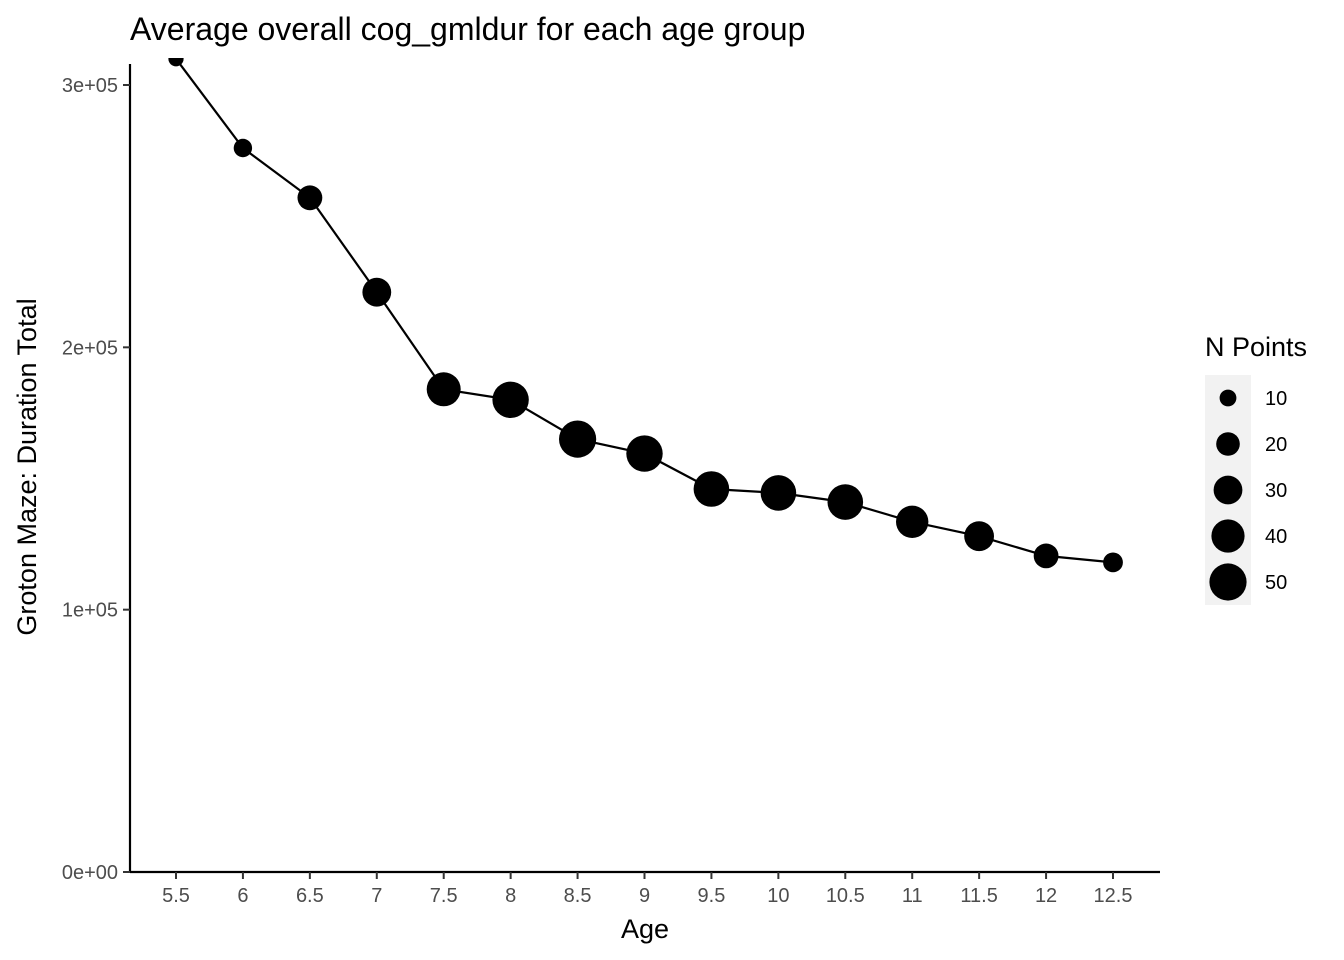  Describe the element at coordinates (644, 896) in the screenshot. I see `x-tick-label: 9` at that location.